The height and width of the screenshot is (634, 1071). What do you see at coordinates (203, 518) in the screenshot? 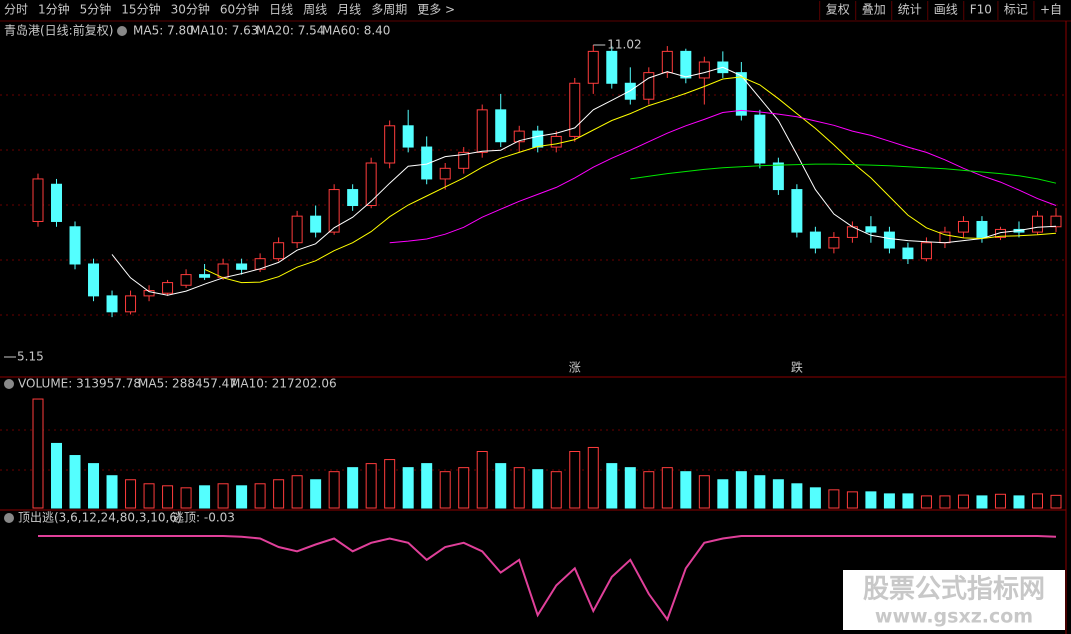
I see `legend-entry: 逃顶: -0.03` at bounding box center [203, 518].